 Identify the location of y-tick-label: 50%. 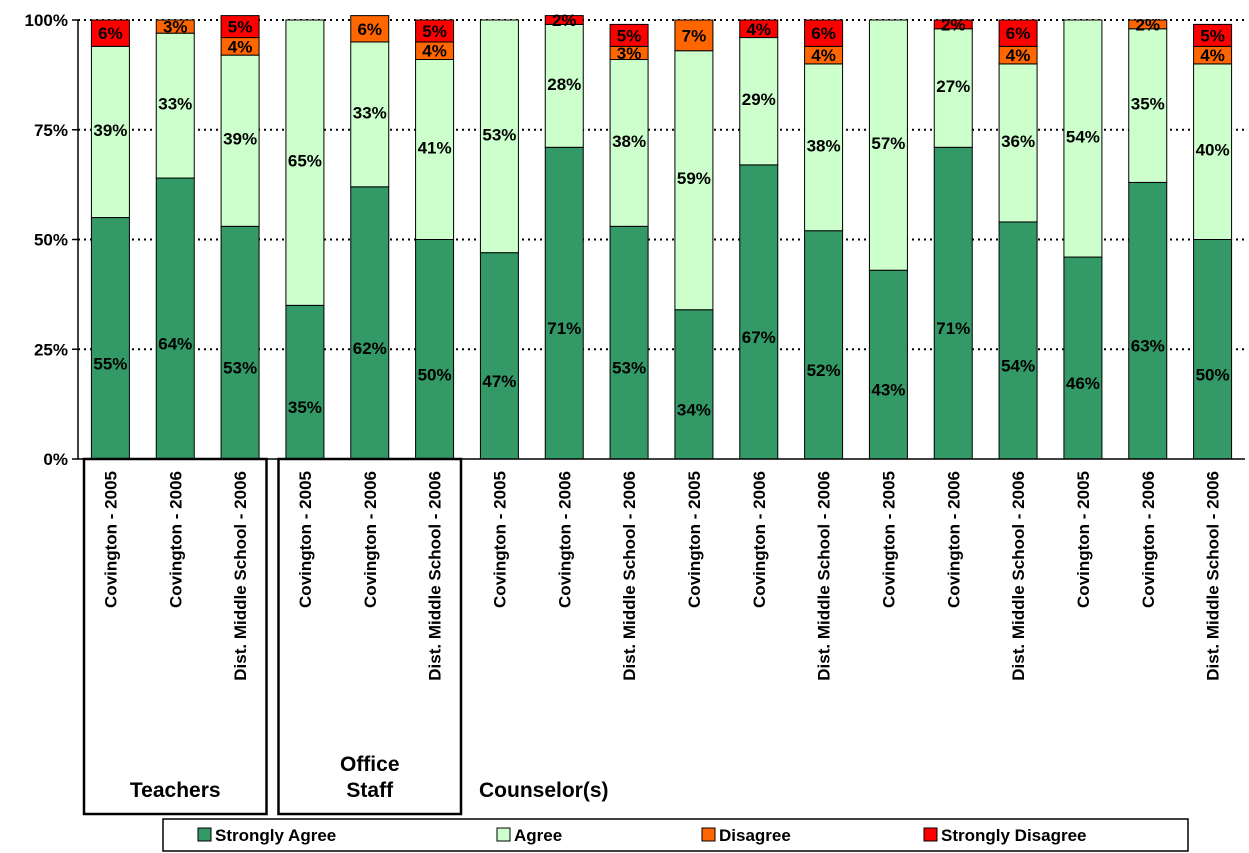
(51, 240).